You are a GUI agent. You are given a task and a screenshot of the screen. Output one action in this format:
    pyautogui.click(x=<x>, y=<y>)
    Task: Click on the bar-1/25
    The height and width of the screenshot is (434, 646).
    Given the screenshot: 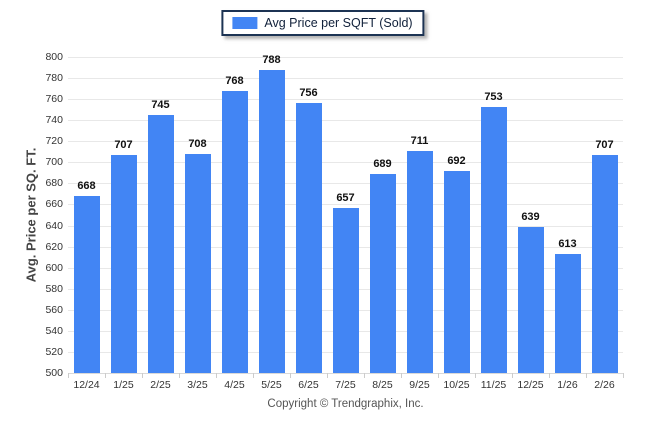 What is the action you would take?
    pyautogui.click(x=123, y=263)
    